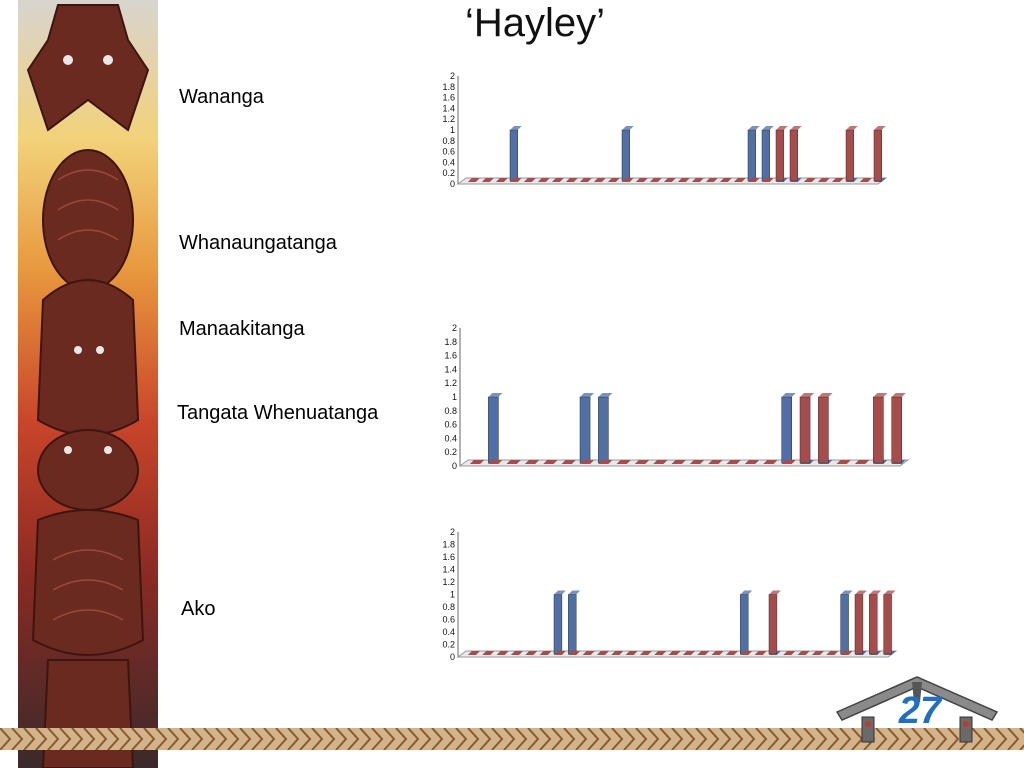  What do you see at coordinates (454, 328) in the screenshot?
I see `y-tick-label: 2` at bounding box center [454, 328].